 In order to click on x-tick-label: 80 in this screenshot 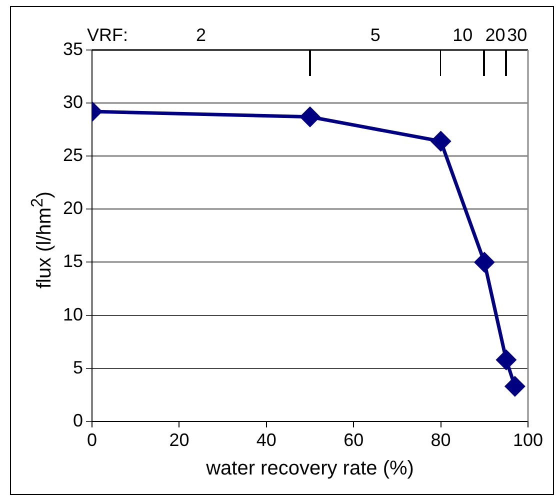, I will do `click(440, 440)`.